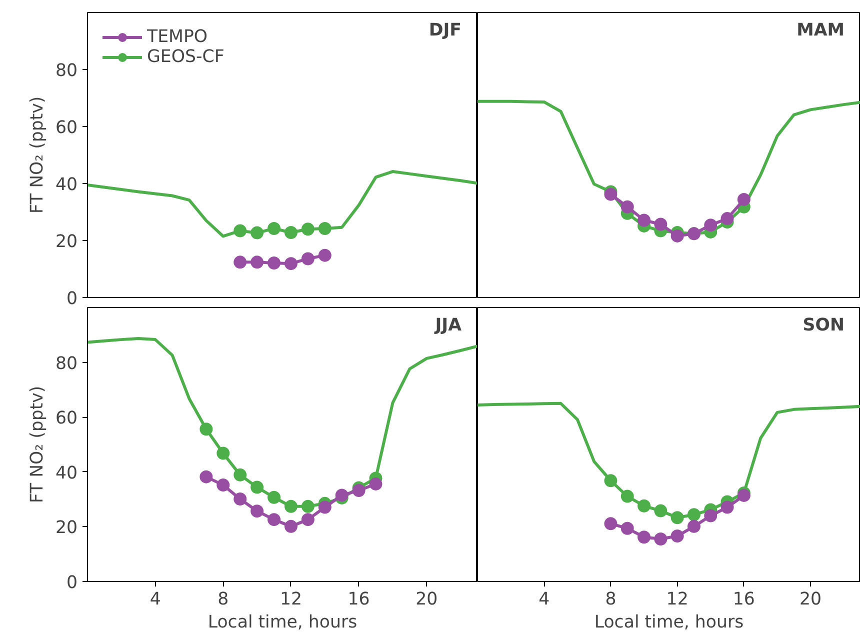  What do you see at coordinates (185, 57) in the screenshot?
I see `legend-label: GEOS-CF` at bounding box center [185, 57].